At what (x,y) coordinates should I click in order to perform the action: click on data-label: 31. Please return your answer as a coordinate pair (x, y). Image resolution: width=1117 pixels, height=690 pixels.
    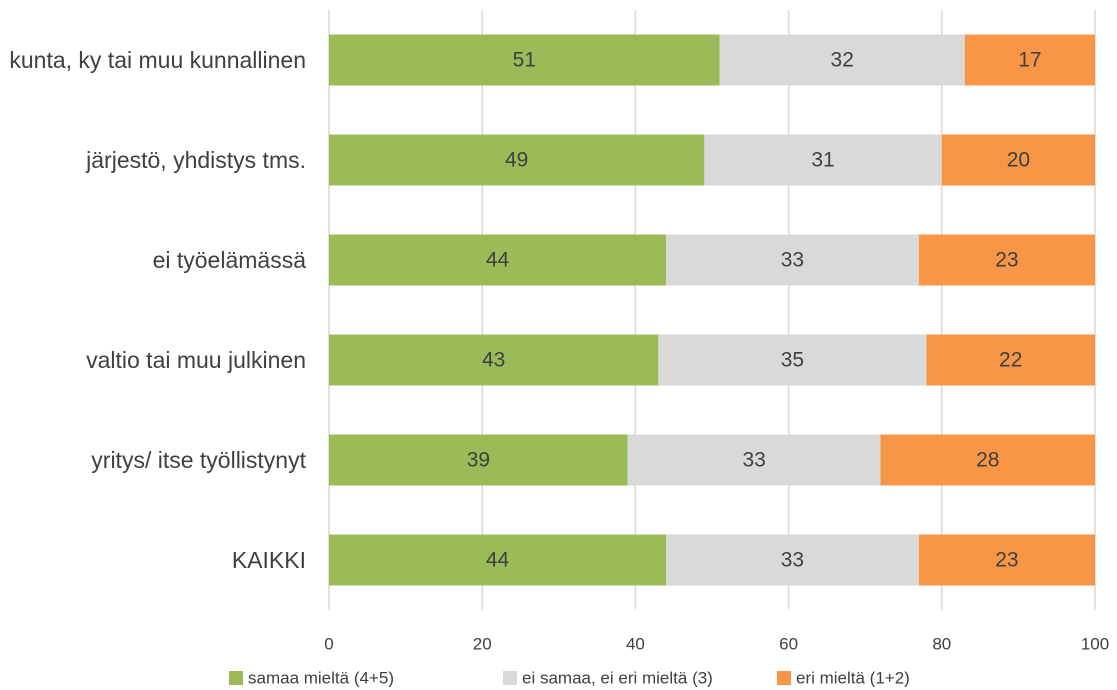
    Looking at the image, I should click on (822, 160).